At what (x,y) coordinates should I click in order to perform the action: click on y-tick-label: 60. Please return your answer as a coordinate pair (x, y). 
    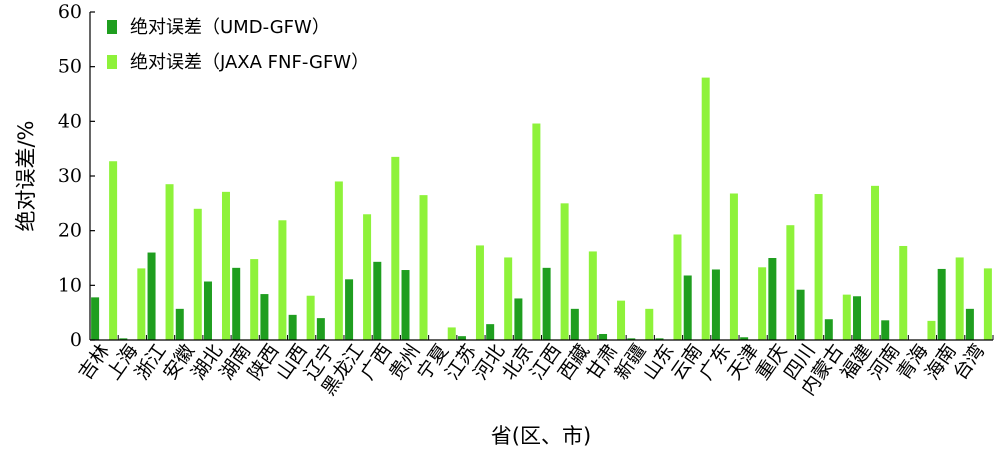
    Looking at the image, I should click on (70, 12).